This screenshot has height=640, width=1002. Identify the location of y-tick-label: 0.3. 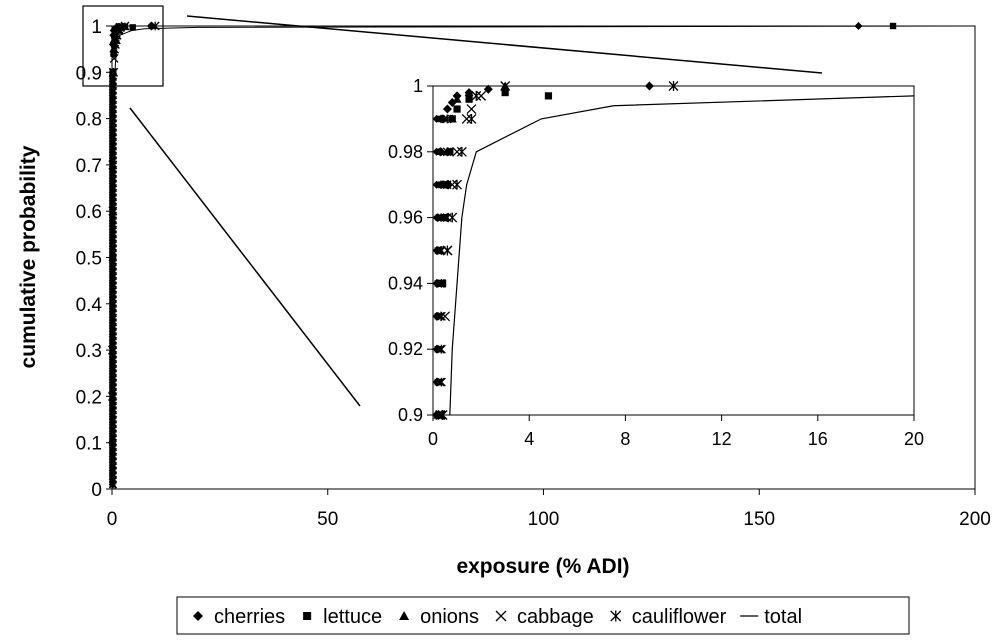
(89, 351).